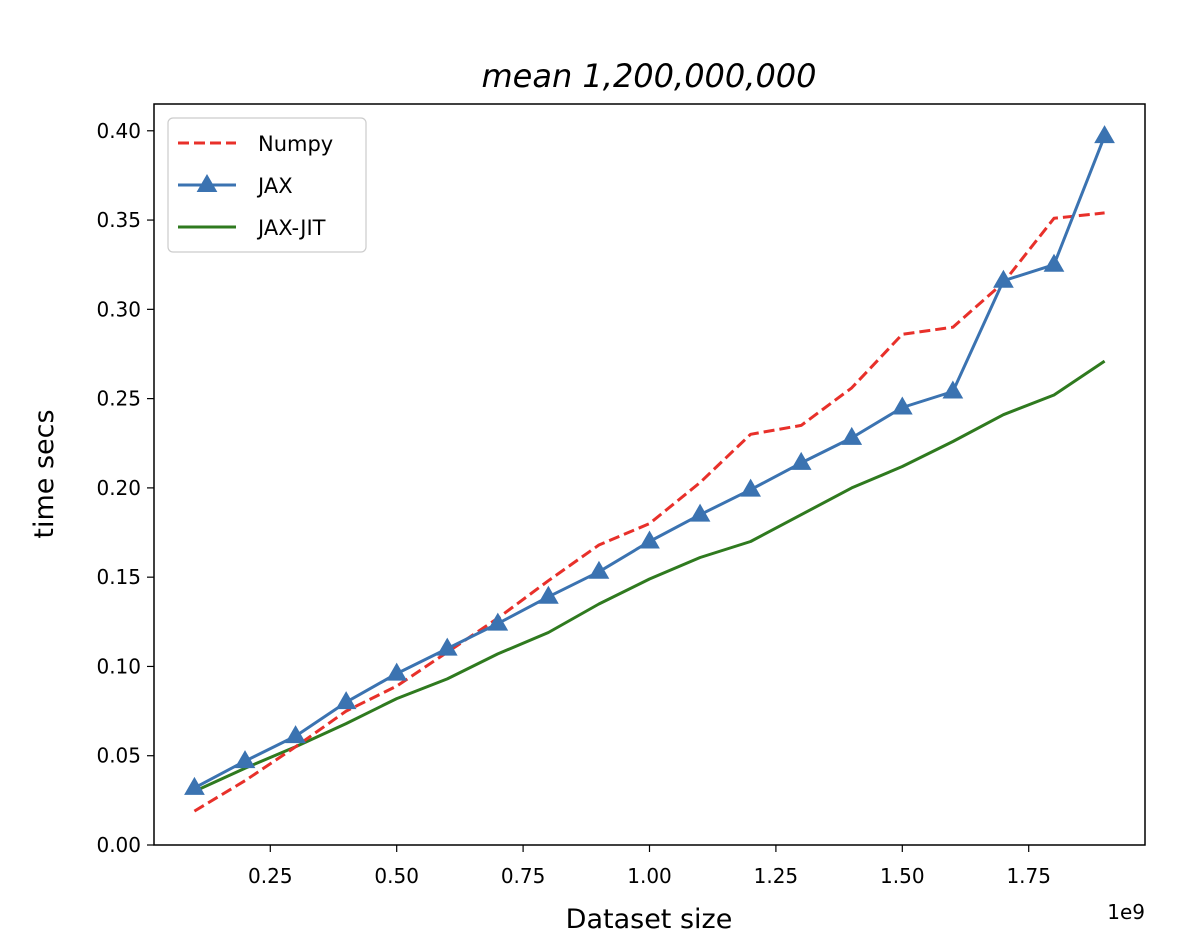 The height and width of the screenshot is (940, 1178). Describe the element at coordinates (295, 144) in the screenshot. I see `legend-label: Numpy` at that location.